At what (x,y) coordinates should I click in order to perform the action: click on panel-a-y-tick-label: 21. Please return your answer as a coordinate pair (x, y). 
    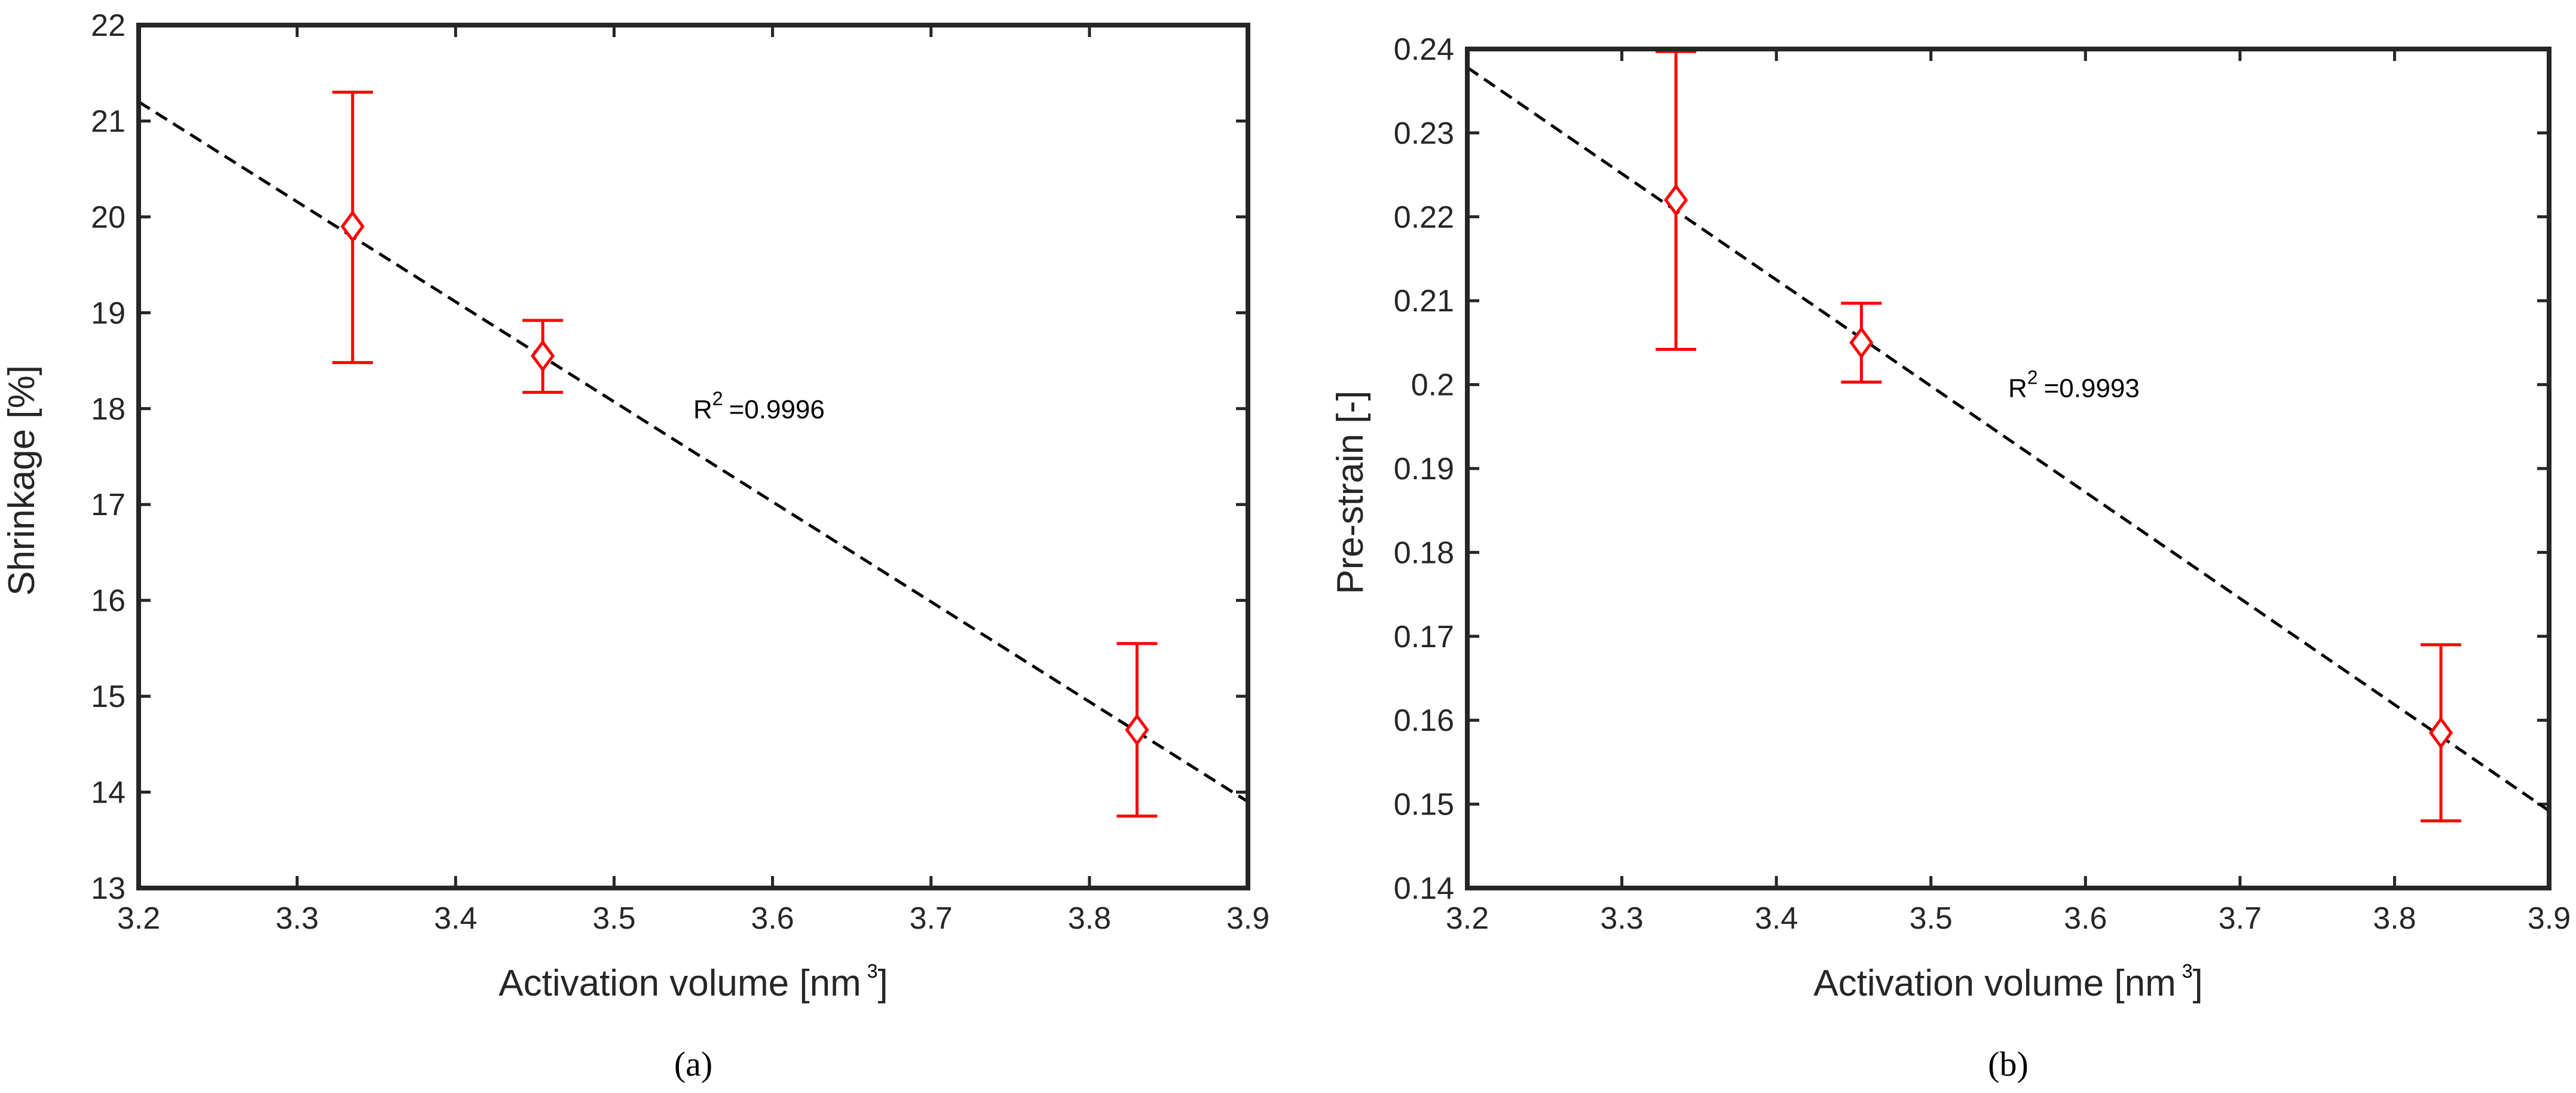
    Looking at the image, I should click on (108, 121).